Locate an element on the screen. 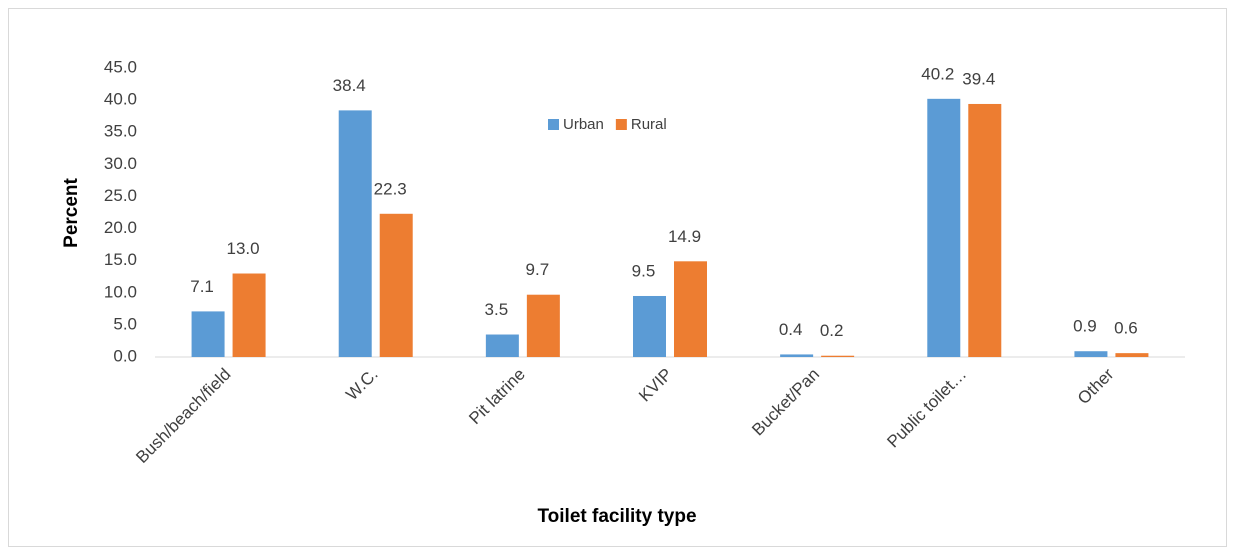  y-axis-title: Percent is located at coordinates (71, 212).